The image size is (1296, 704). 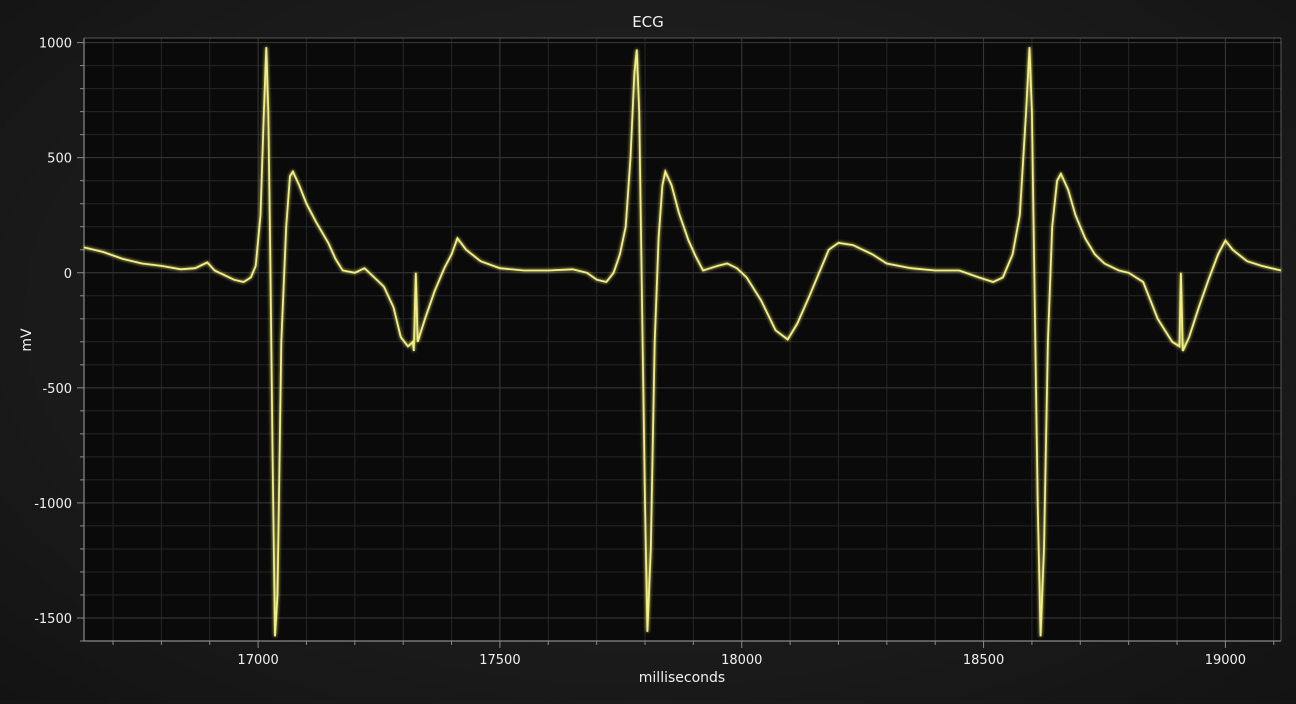 What do you see at coordinates (257, 660) in the screenshot?
I see `x-tick-label: 17000` at bounding box center [257, 660].